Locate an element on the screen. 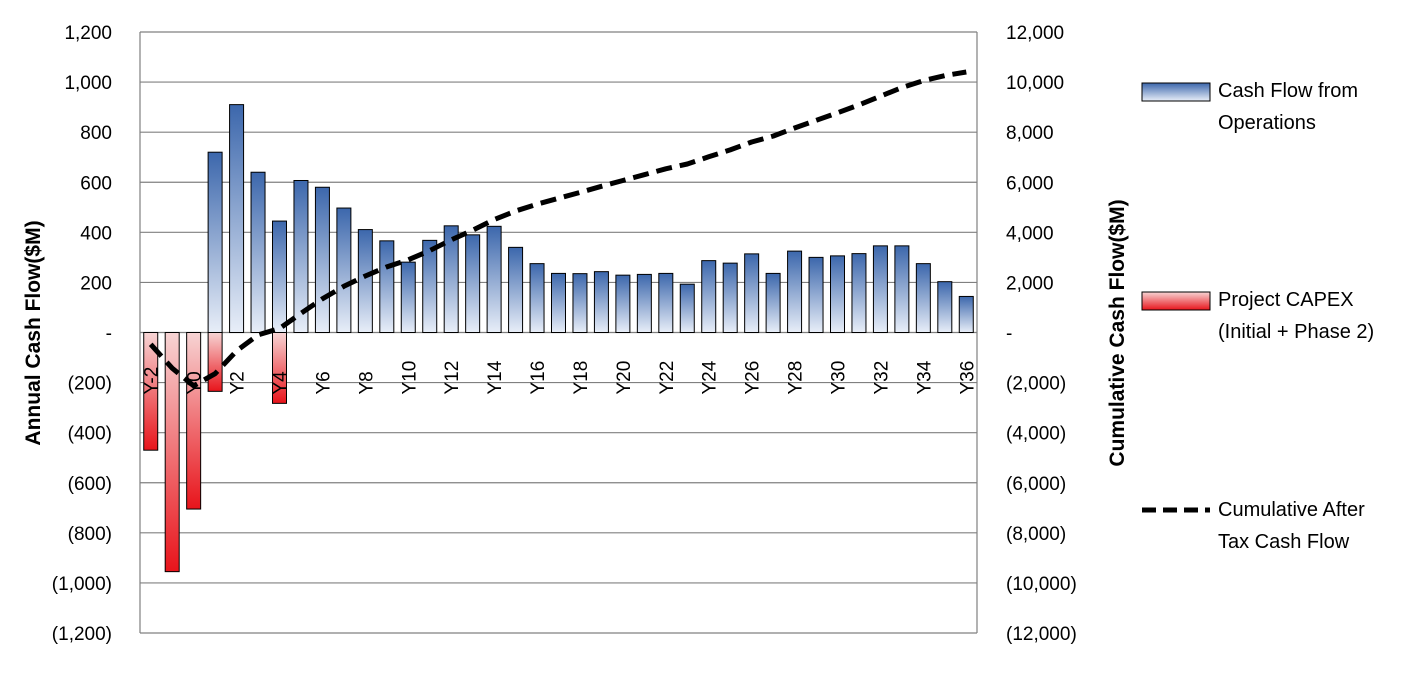  x-tick-label: Y18 is located at coordinates (581, 378).